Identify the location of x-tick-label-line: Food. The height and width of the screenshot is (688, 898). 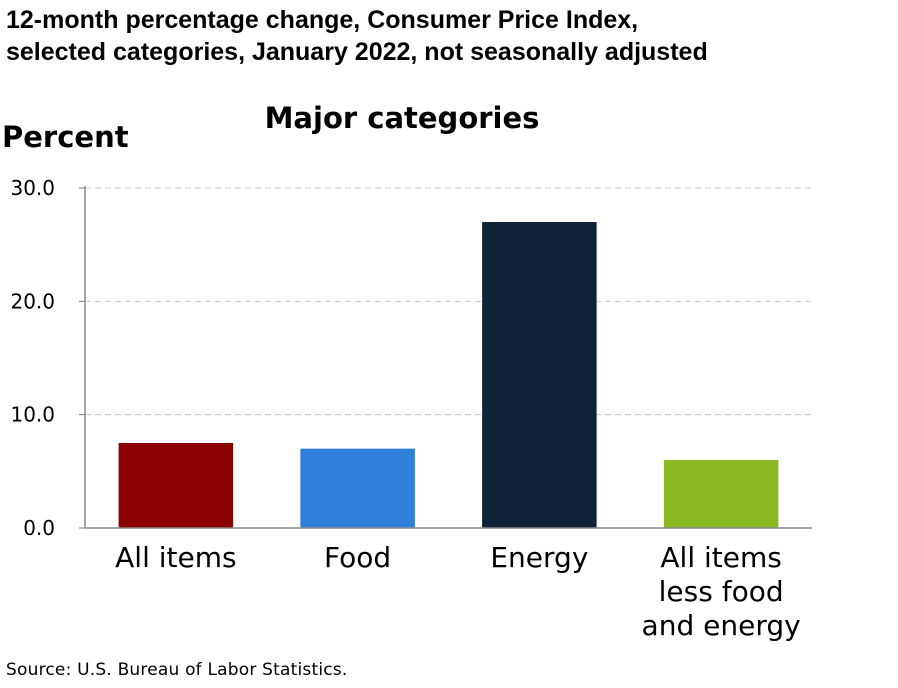
(357, 557).